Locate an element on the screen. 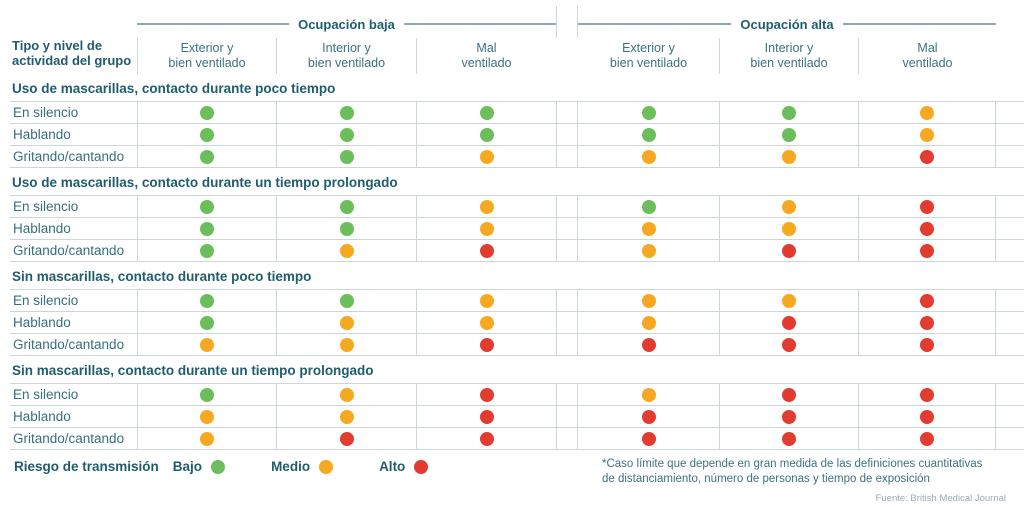  legend-dot-medio is located at coordinates (326, 466).